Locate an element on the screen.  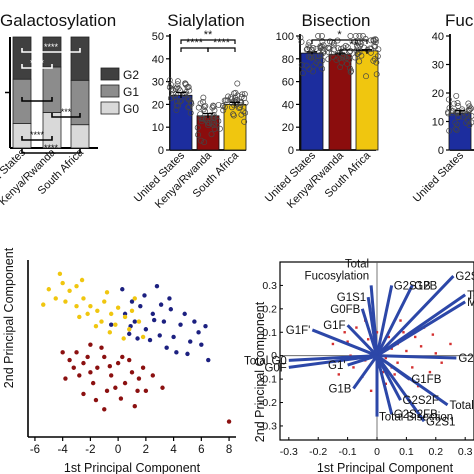
bisection-title: Bisection is located at coordinates (336, 20).